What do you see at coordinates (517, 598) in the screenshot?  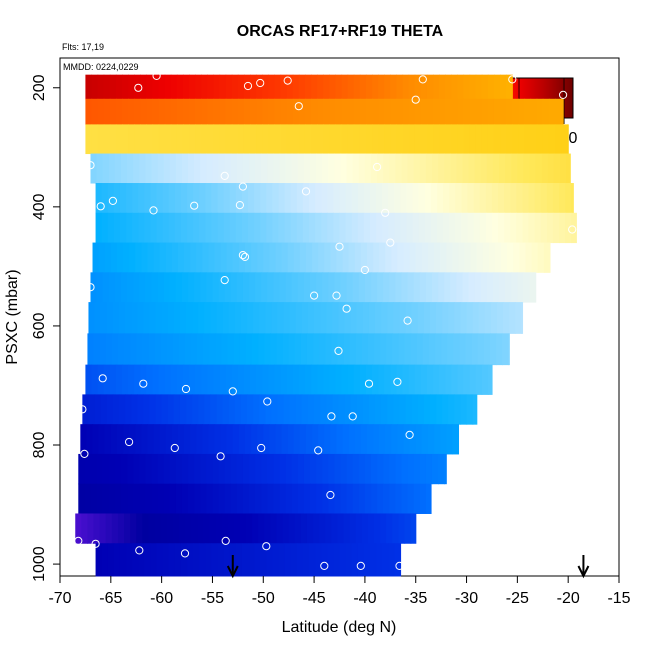 I see `x-tick-label: -25` at bounding box center [517, 598].